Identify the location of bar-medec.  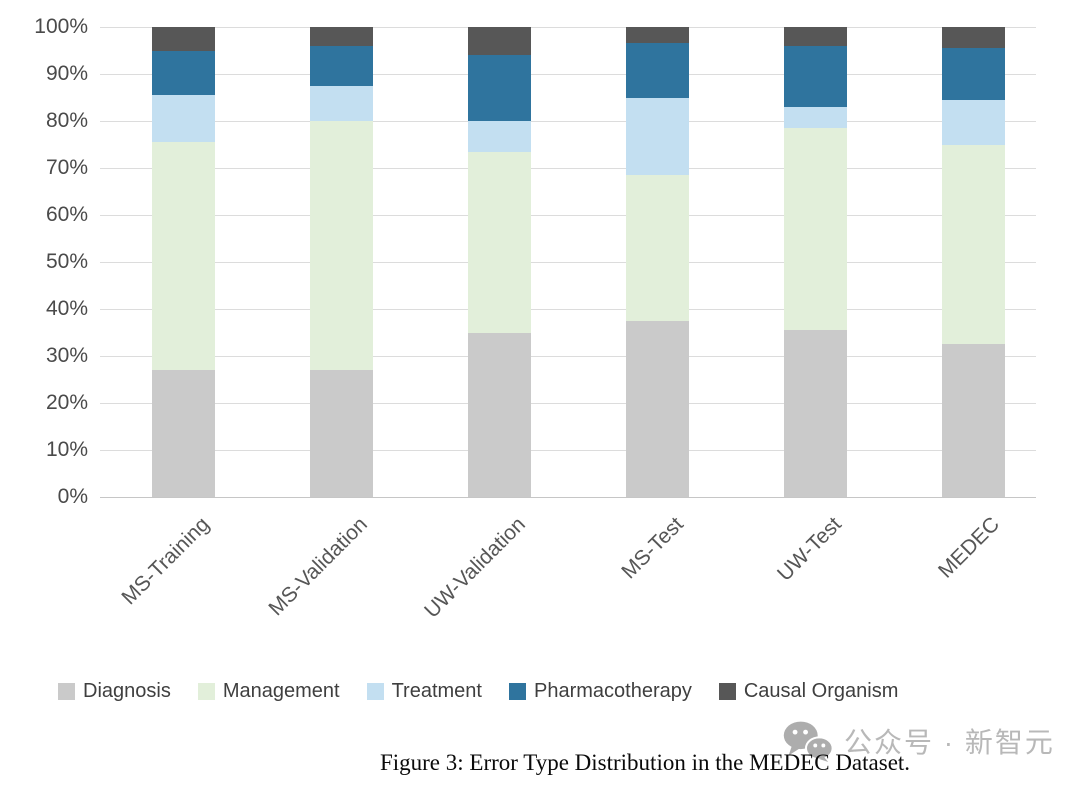
(973, 262).